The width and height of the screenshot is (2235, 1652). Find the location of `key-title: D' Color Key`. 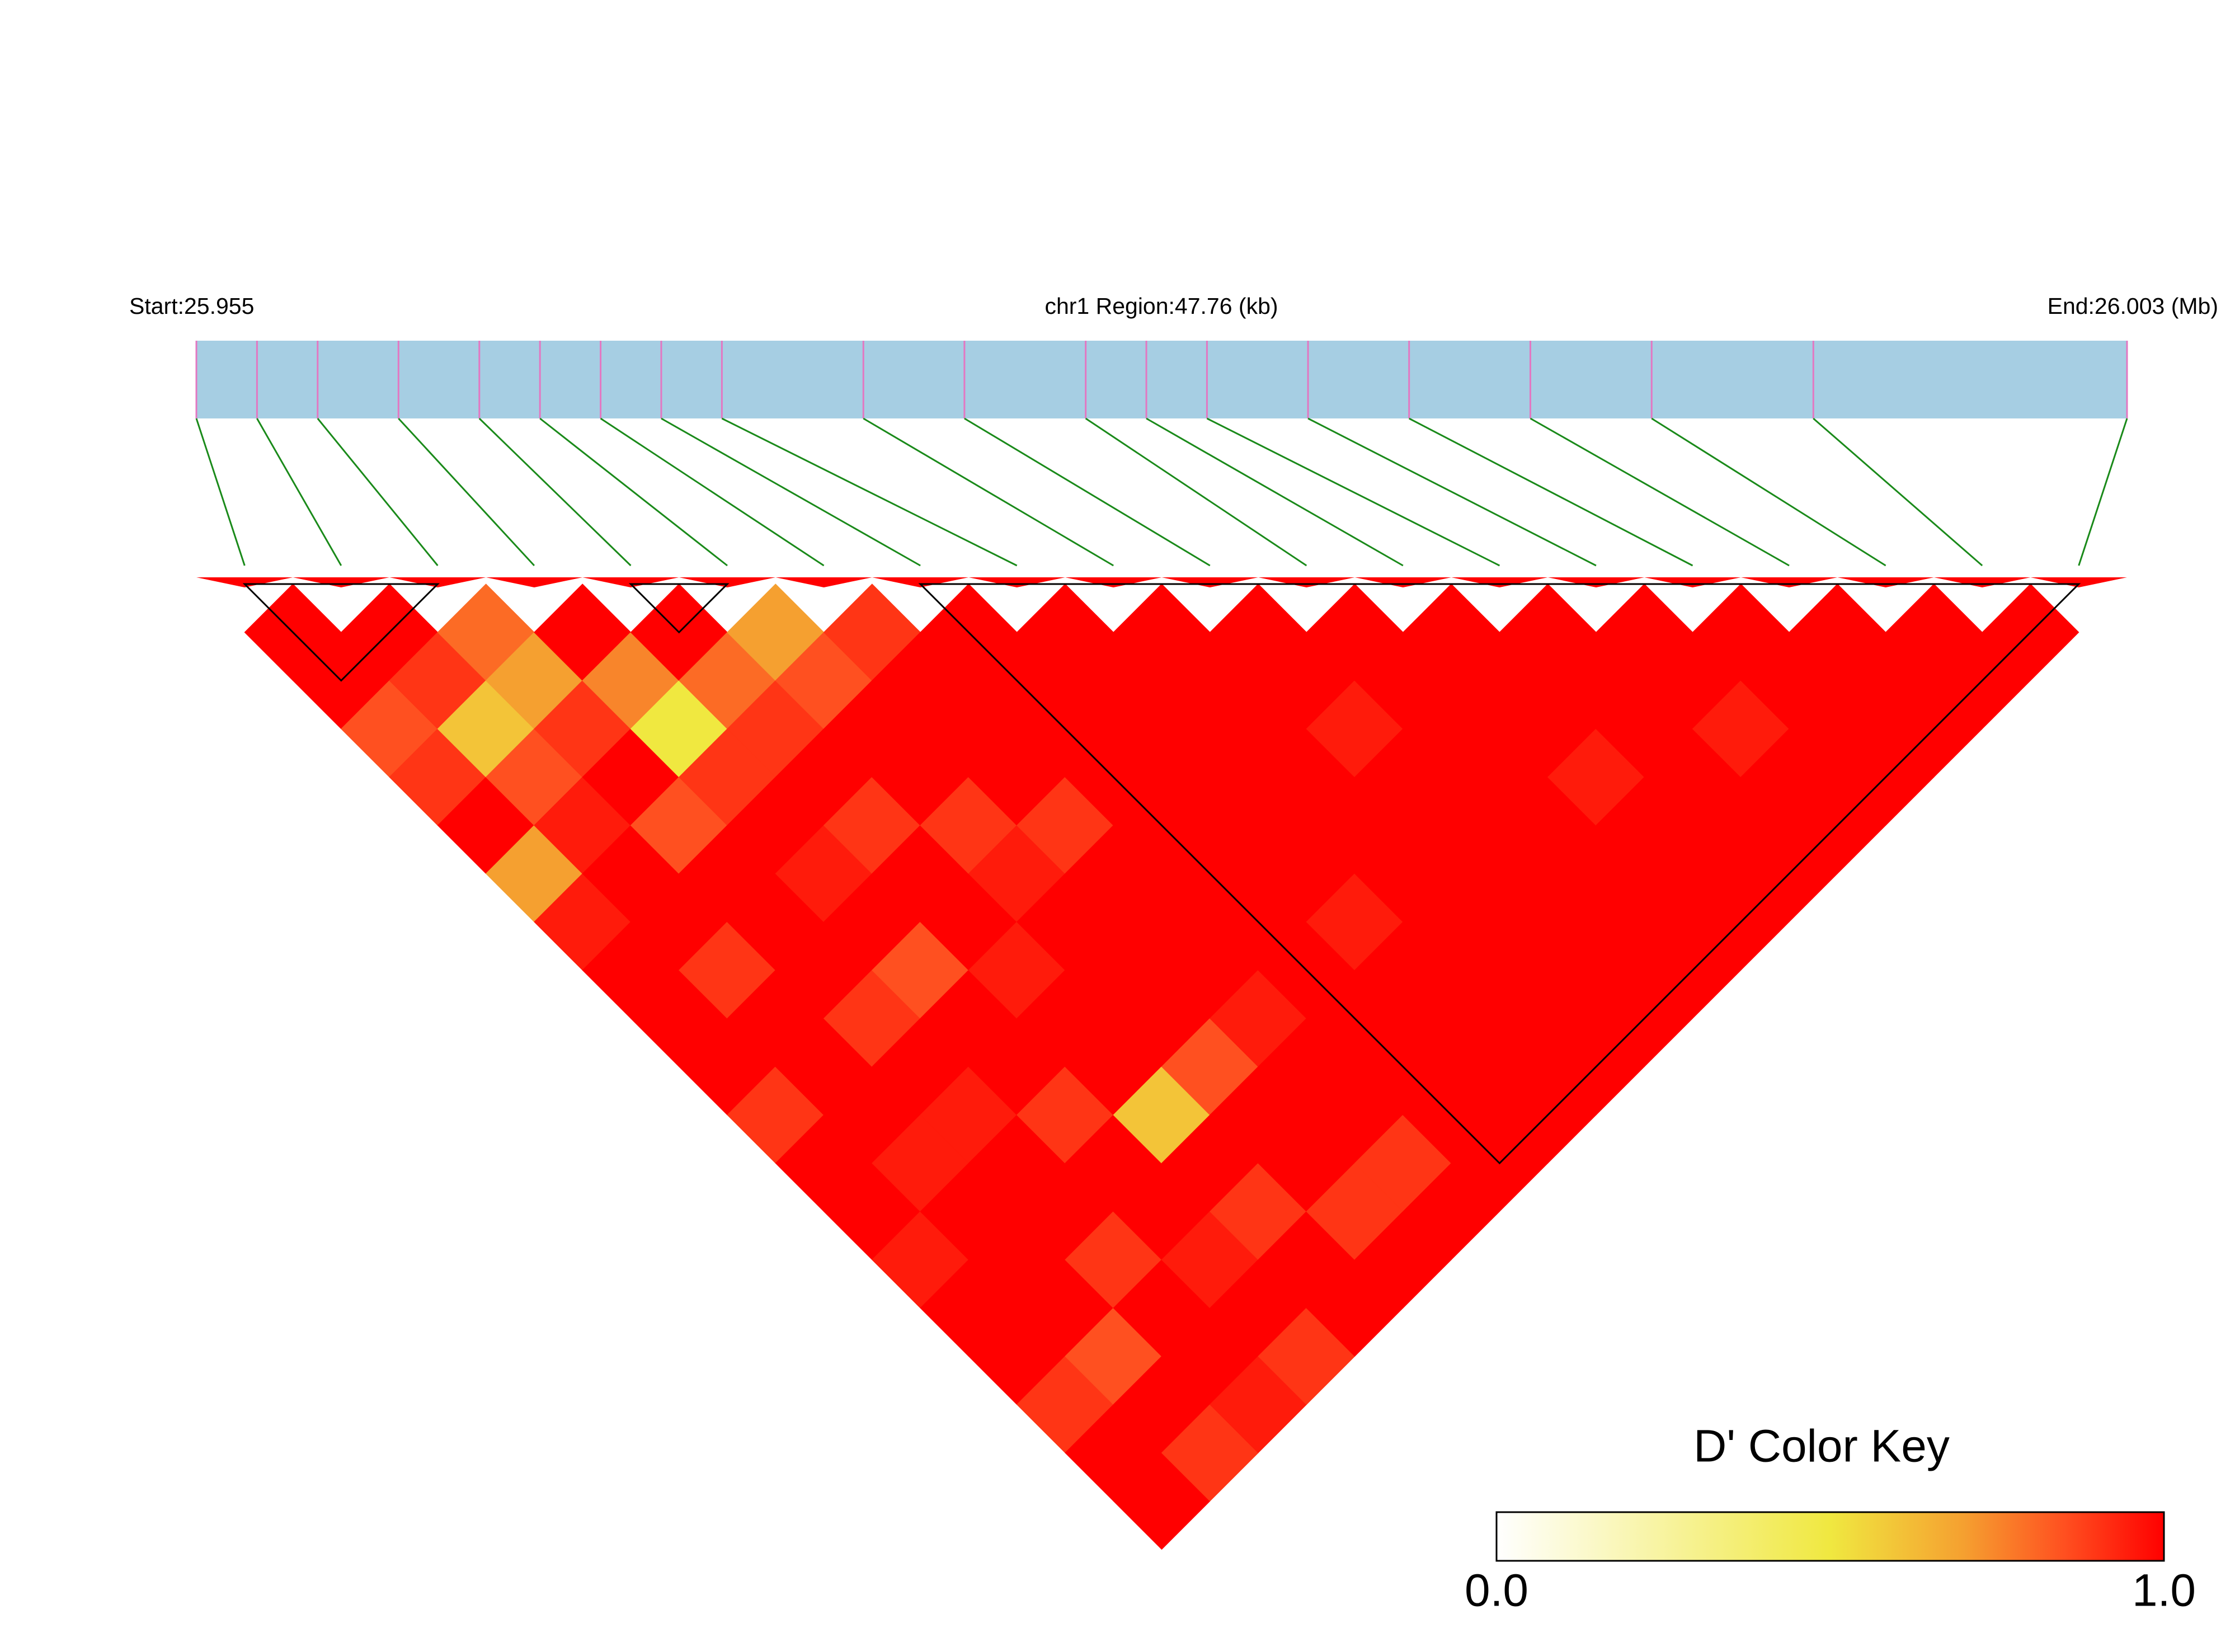

key-title: D' Color Key is located at coordinates (1821, 1446).